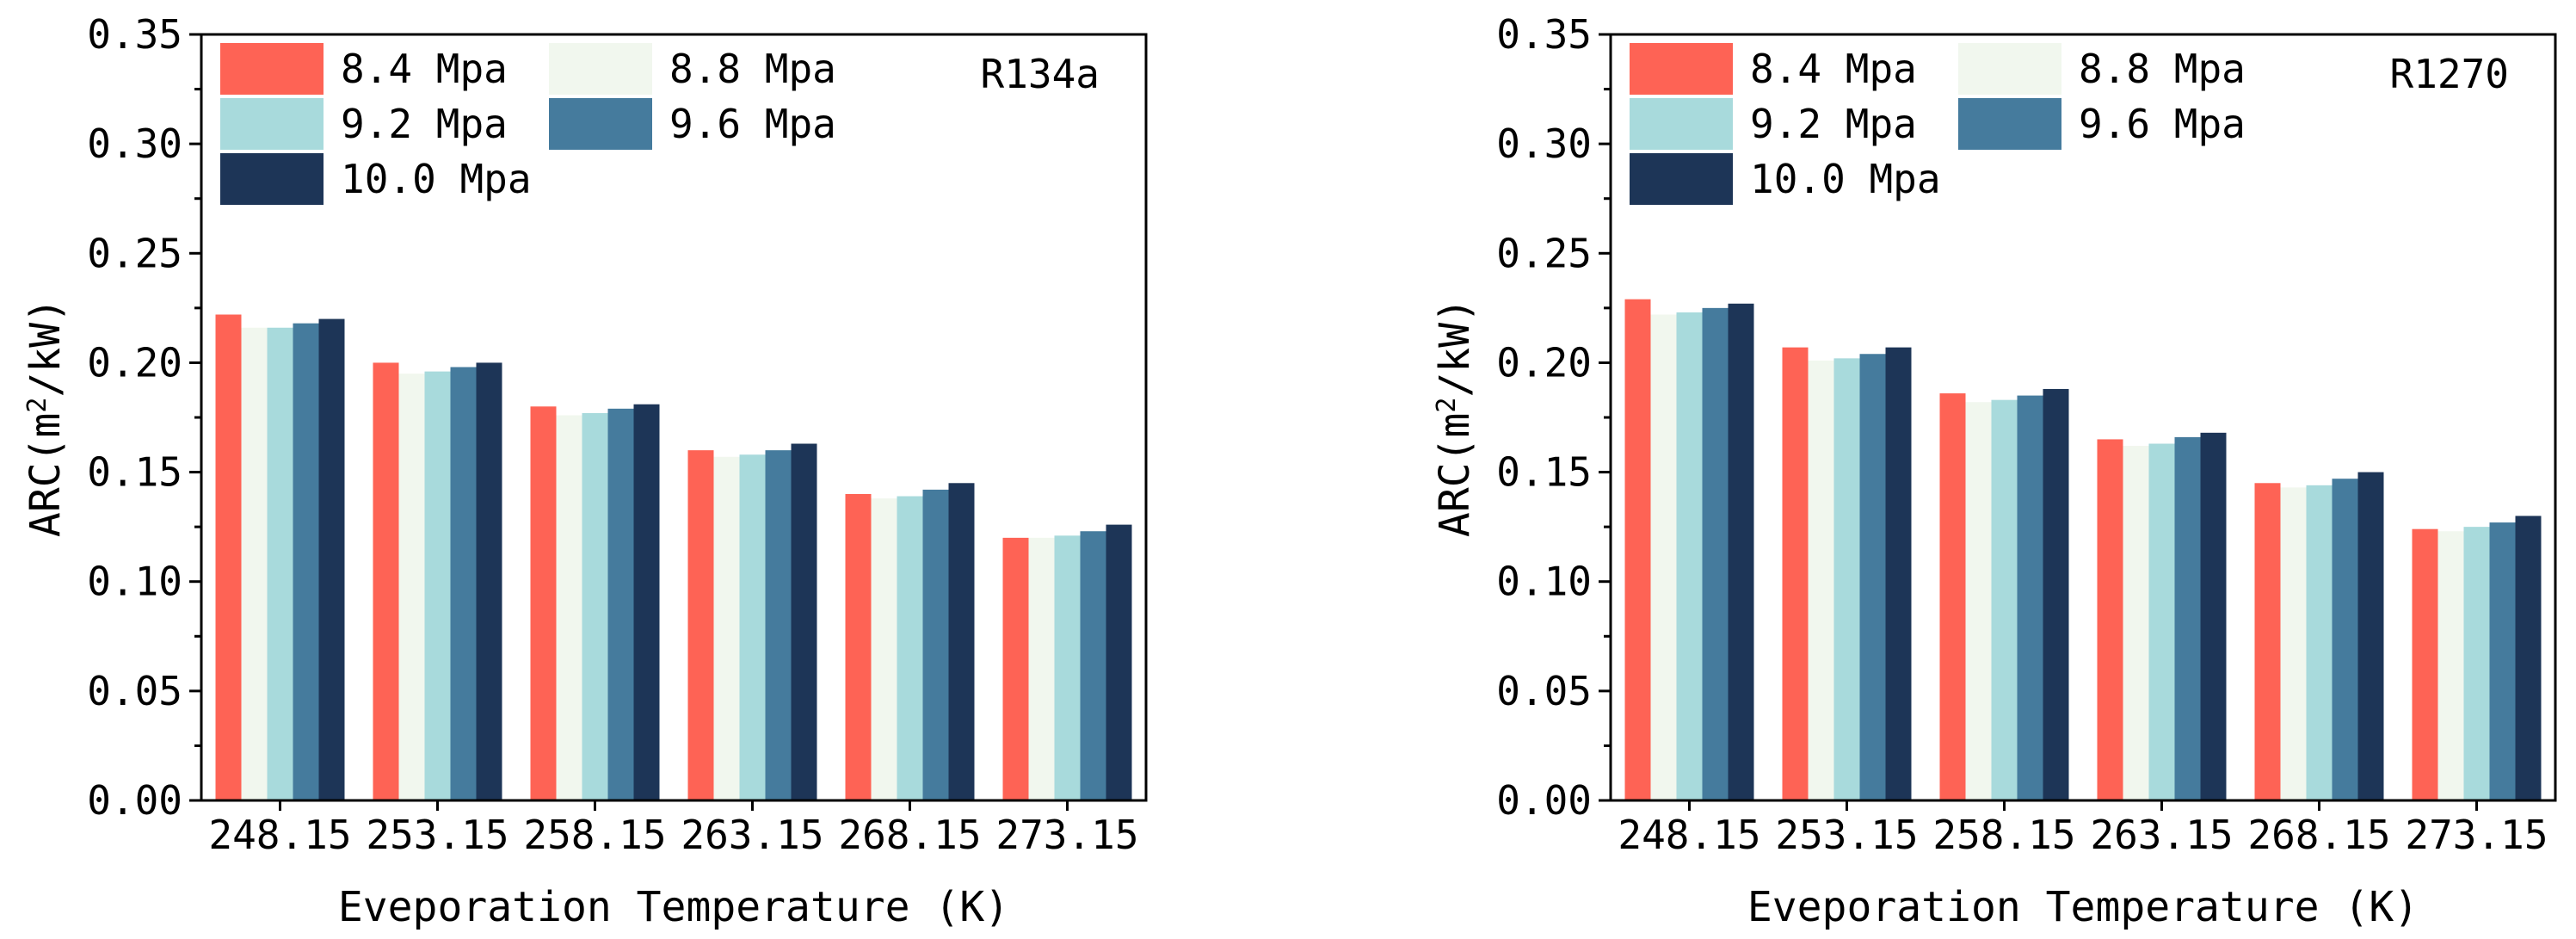  I want to click on y-axis-title-prefix: ARC(m, so click(1455, 475).